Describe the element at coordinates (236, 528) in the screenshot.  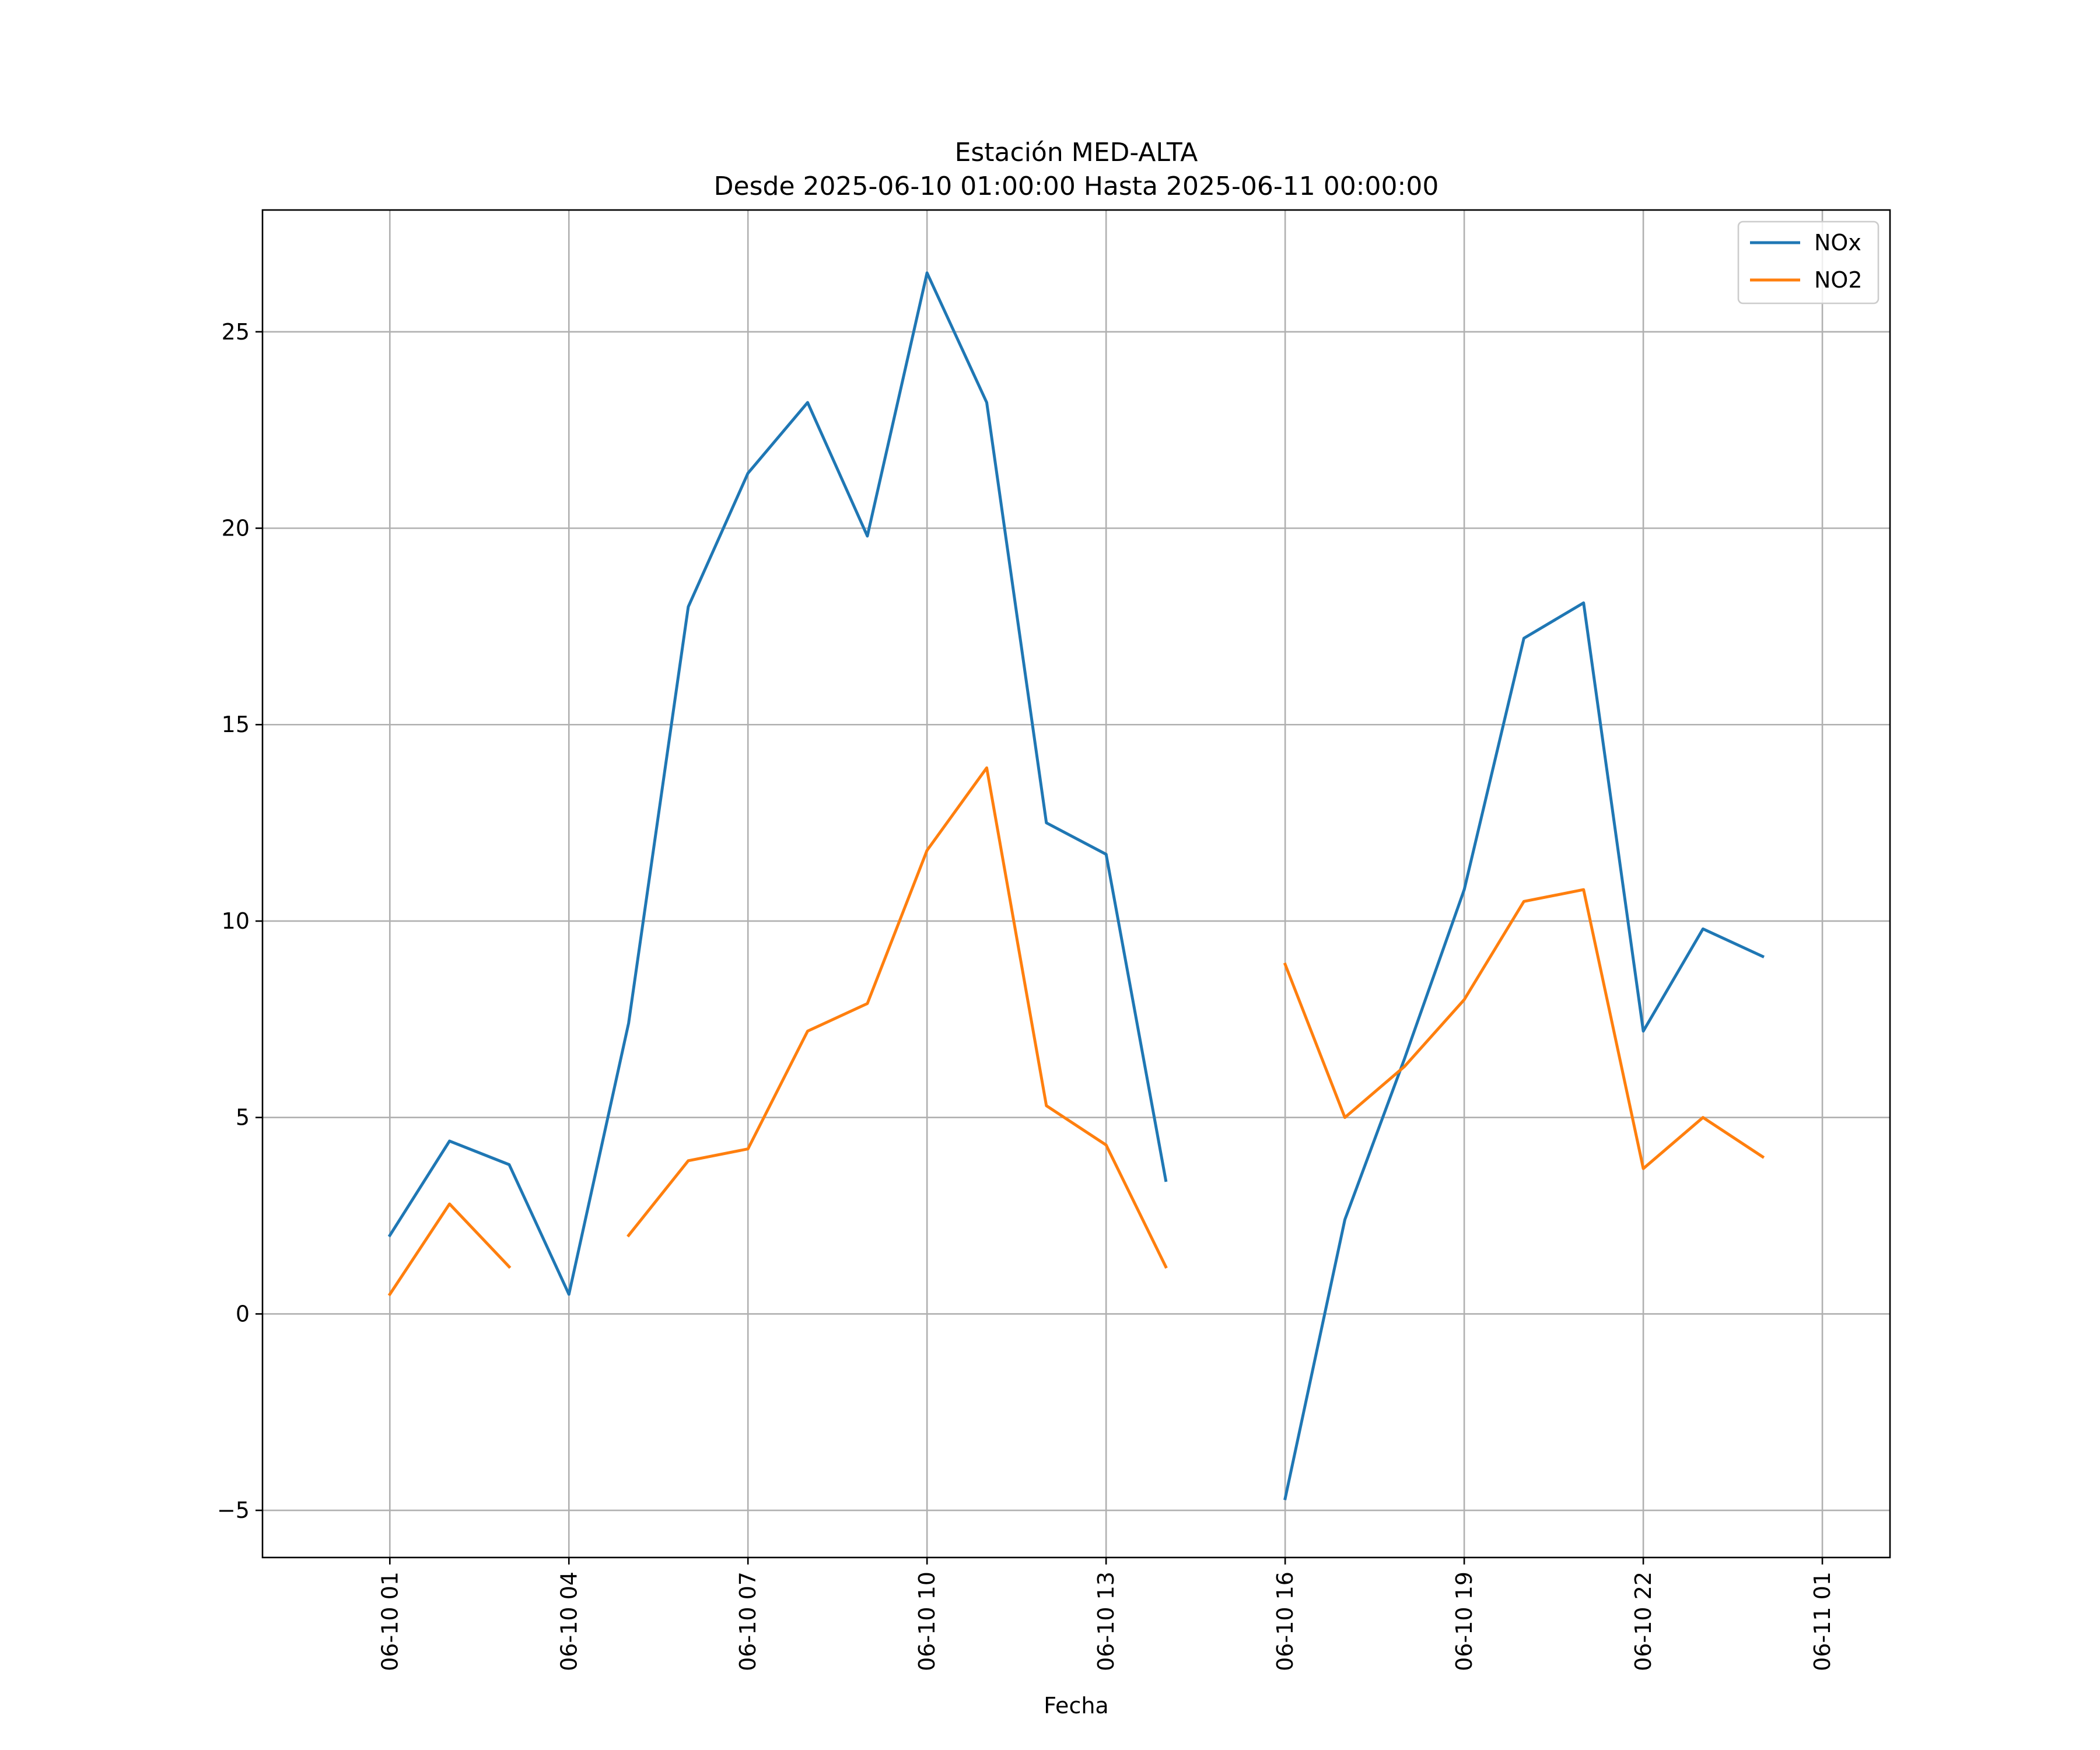
I see `y-tick-label: 20` at that location.